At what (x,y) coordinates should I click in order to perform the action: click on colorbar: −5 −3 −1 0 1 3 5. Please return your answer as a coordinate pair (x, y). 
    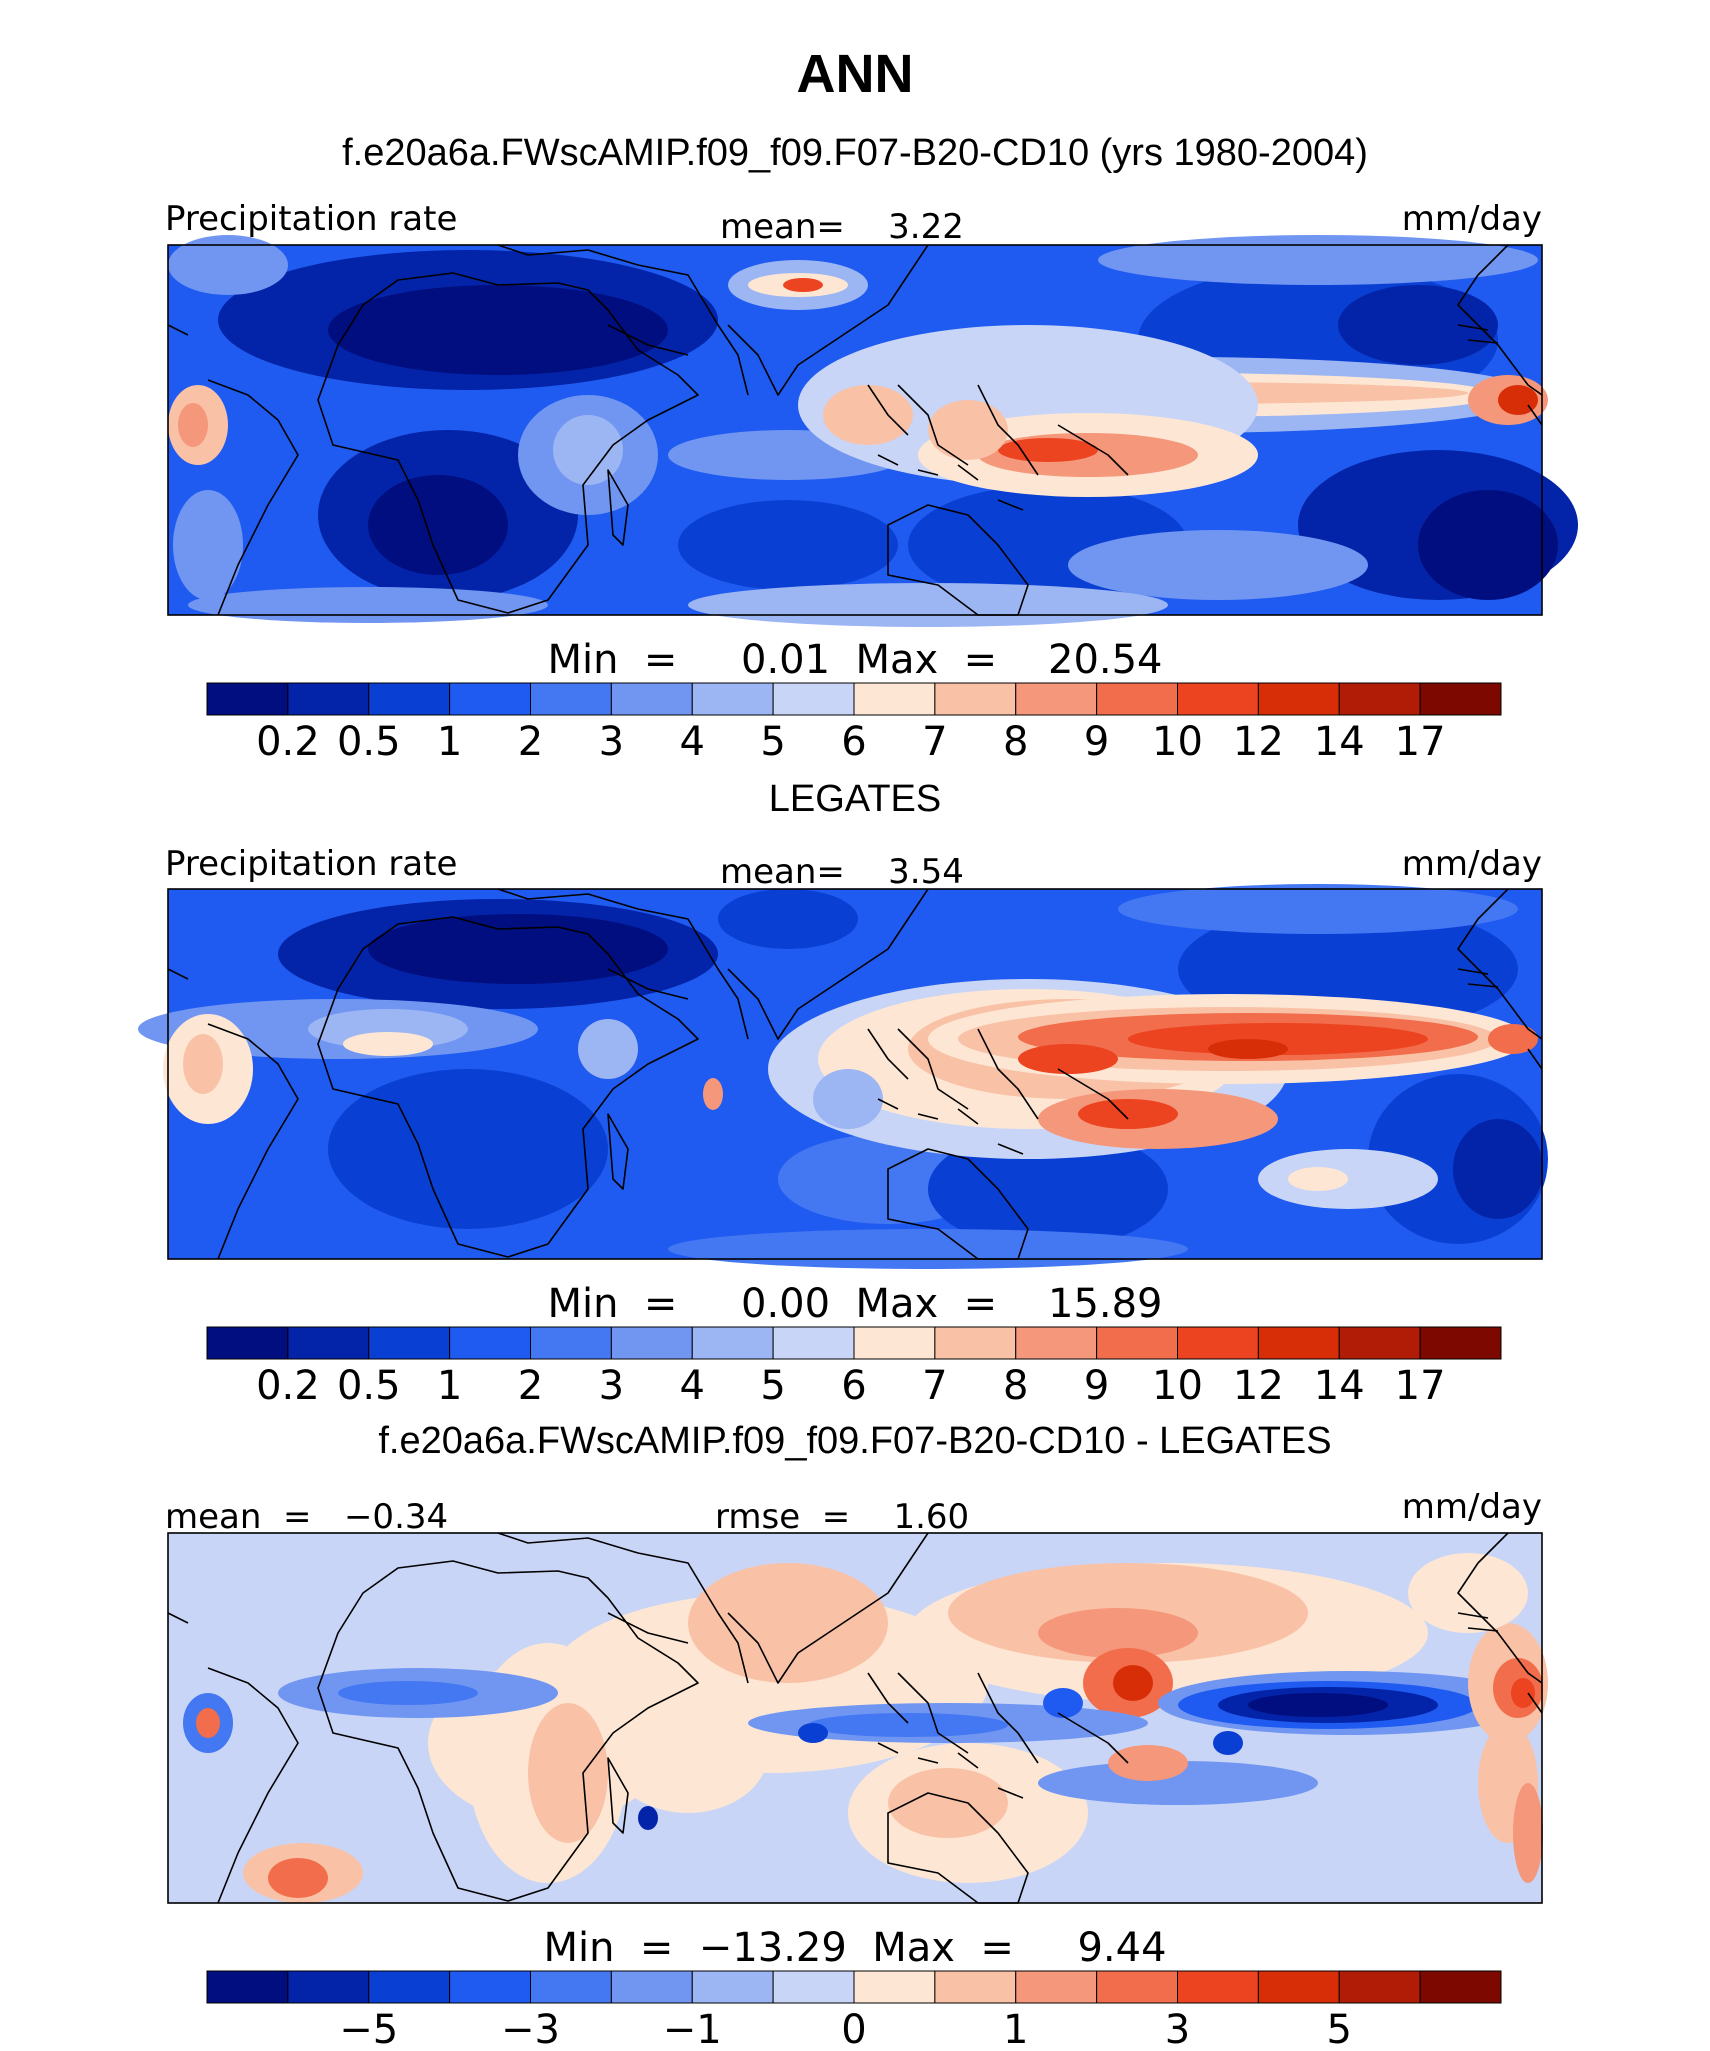
    Looking at the image, I should click on (854, 2010).